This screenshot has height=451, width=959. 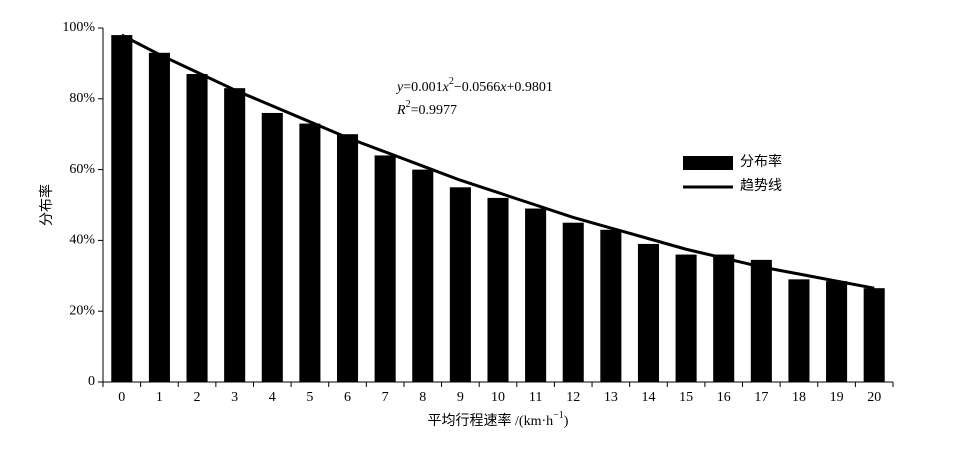 I want to click on x-tick-label: 4, so click(x=272, y=397).